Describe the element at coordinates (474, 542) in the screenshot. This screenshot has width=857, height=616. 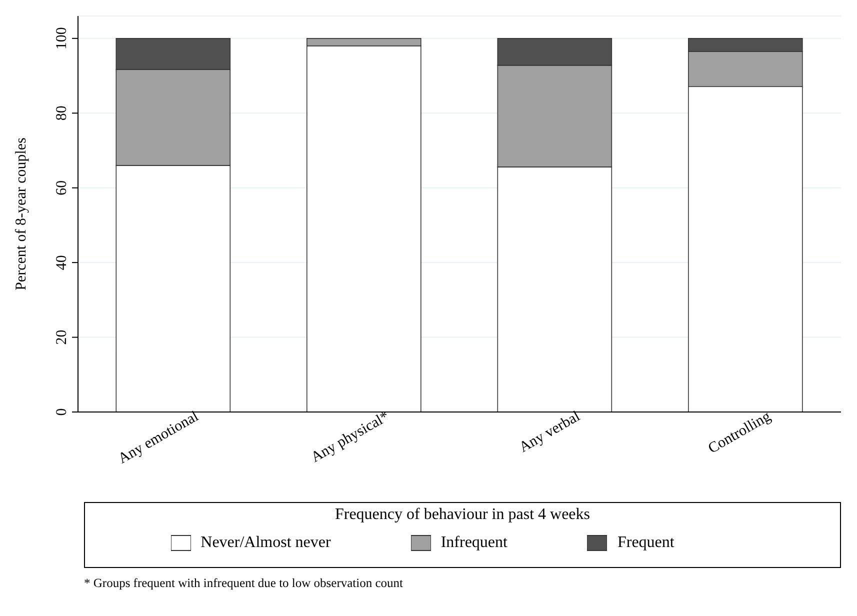
I see `legend-label: Infrequent` at that location.